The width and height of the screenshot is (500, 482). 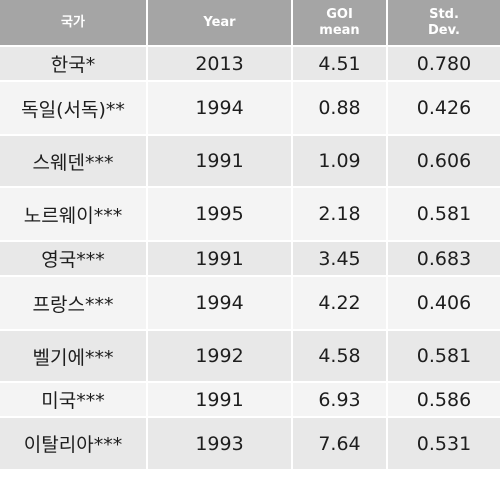 I want to click on table-row: 이탈리아*** 1993 7.64 0.531, so click(x=250, y=442).